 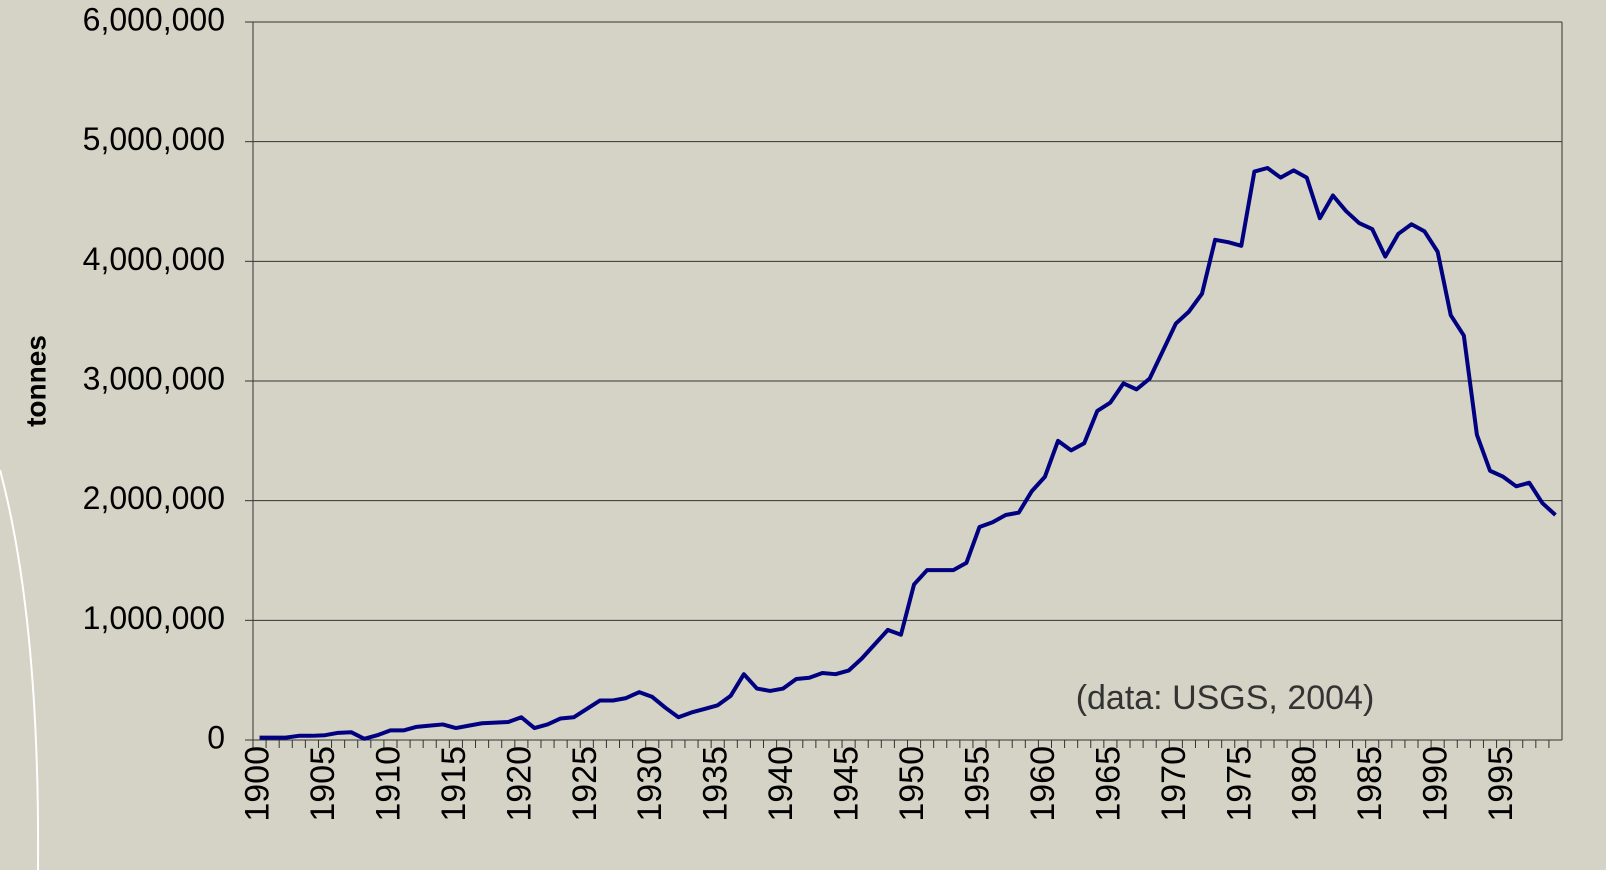 I want to click on y-tick-label: 3,000,000, so click(x=154, y=378).